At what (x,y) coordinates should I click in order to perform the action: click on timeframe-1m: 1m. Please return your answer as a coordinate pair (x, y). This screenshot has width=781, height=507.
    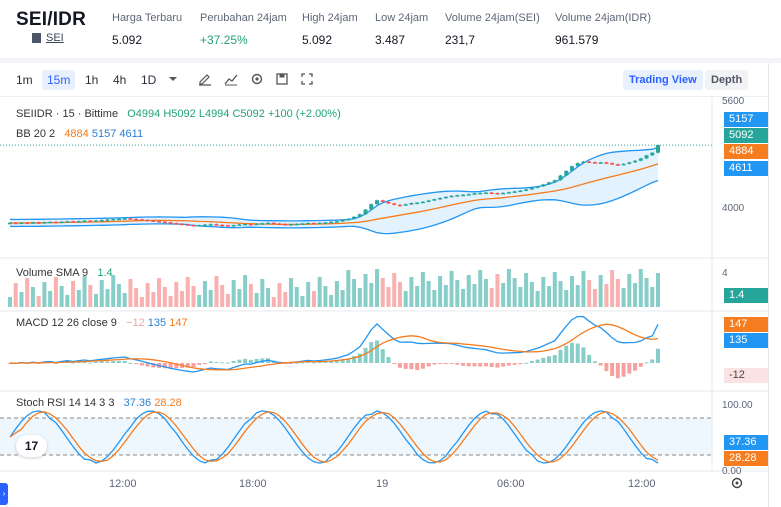
    Looking at the image, I should click on (24, 80).